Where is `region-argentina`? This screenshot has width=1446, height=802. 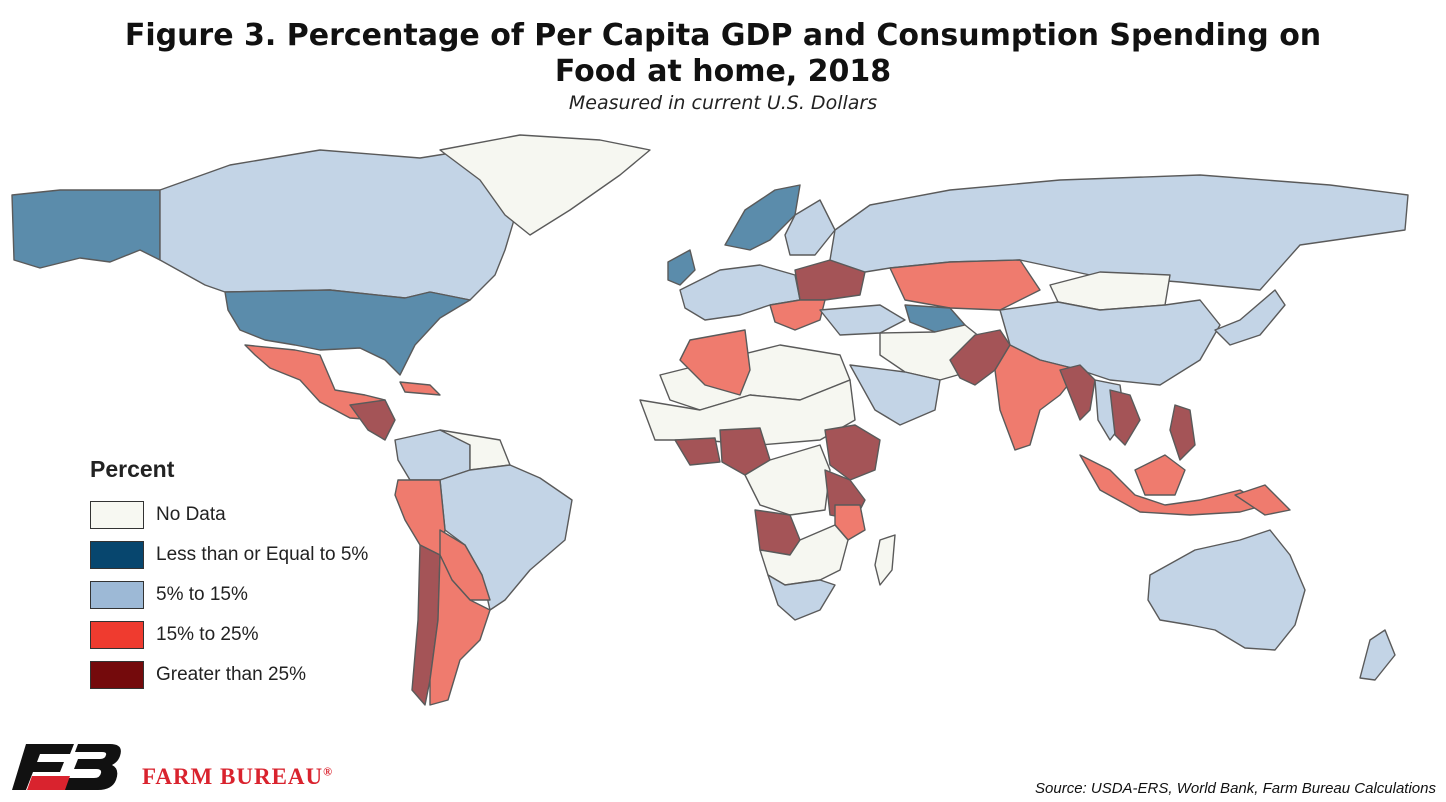 region-argentina is located at coordinates (460, 630).